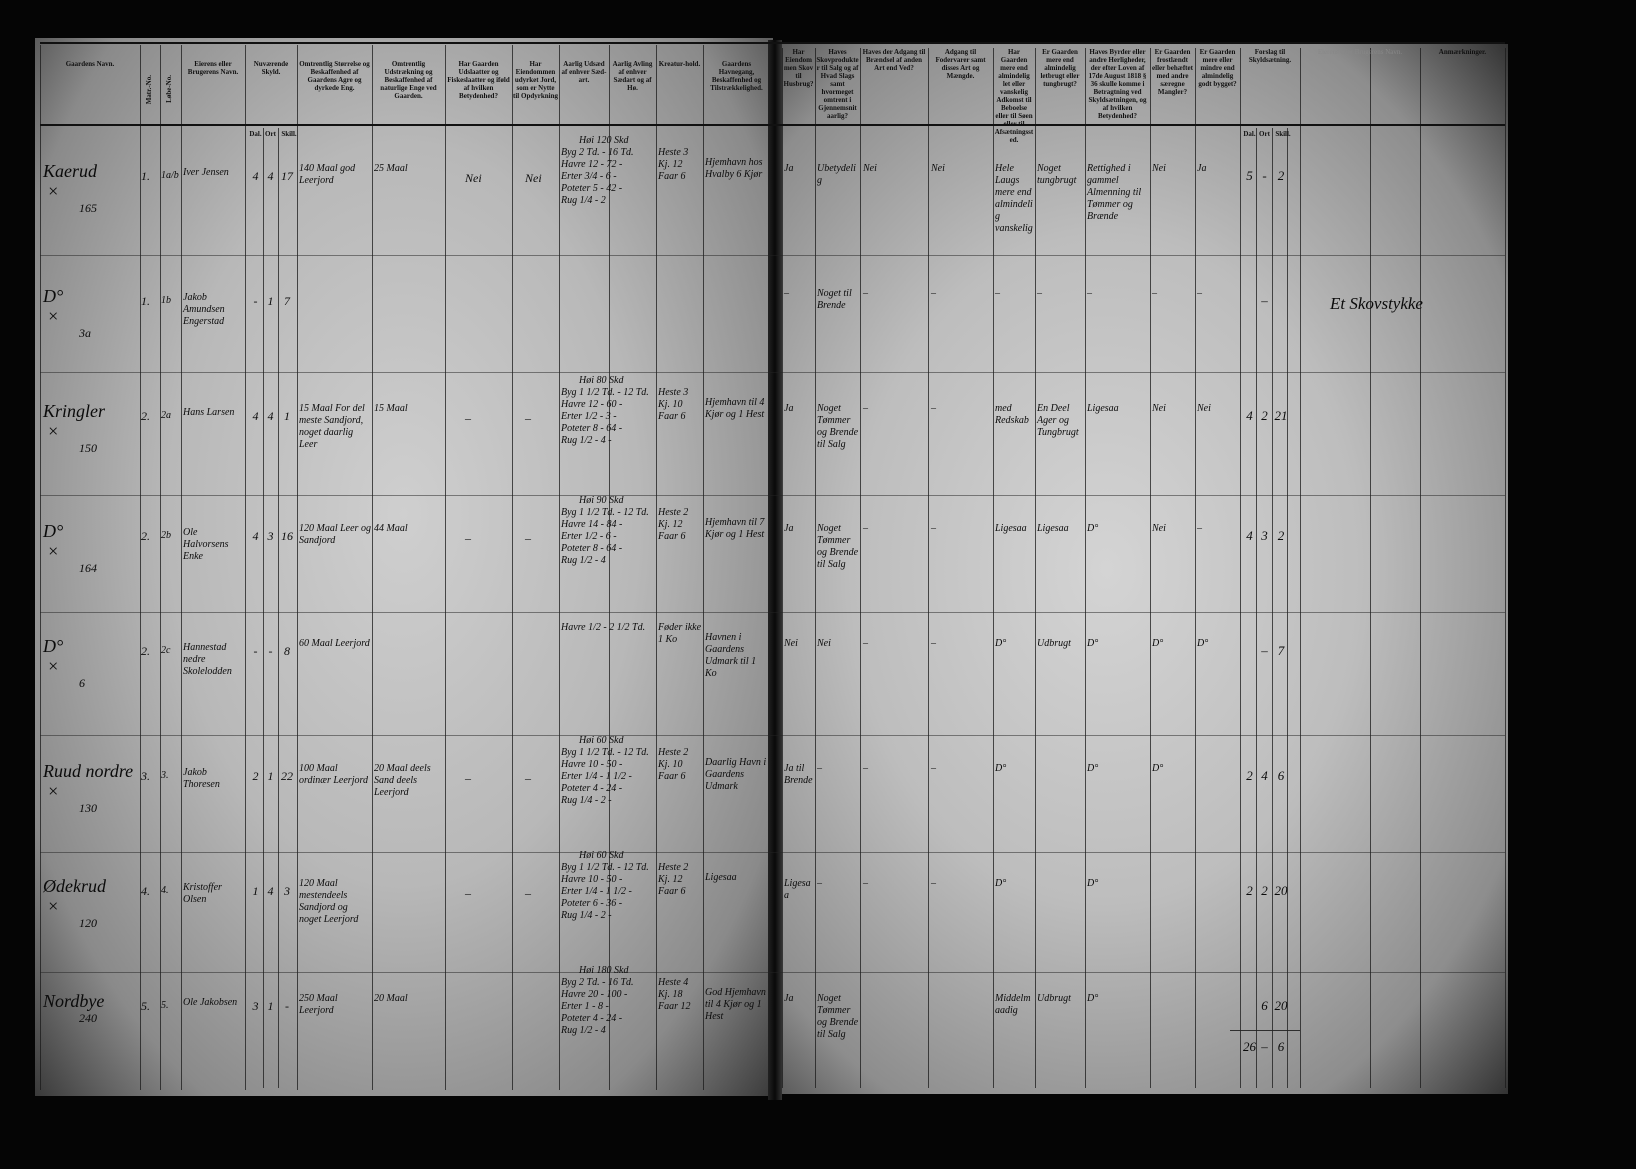 Image resolution: width=1636 pixels, height=1169 pixels. What do you see at coordinates (1281, 775) in the screenshot?
I see `forslag-value: 6` at bounding box center [1281, 775].